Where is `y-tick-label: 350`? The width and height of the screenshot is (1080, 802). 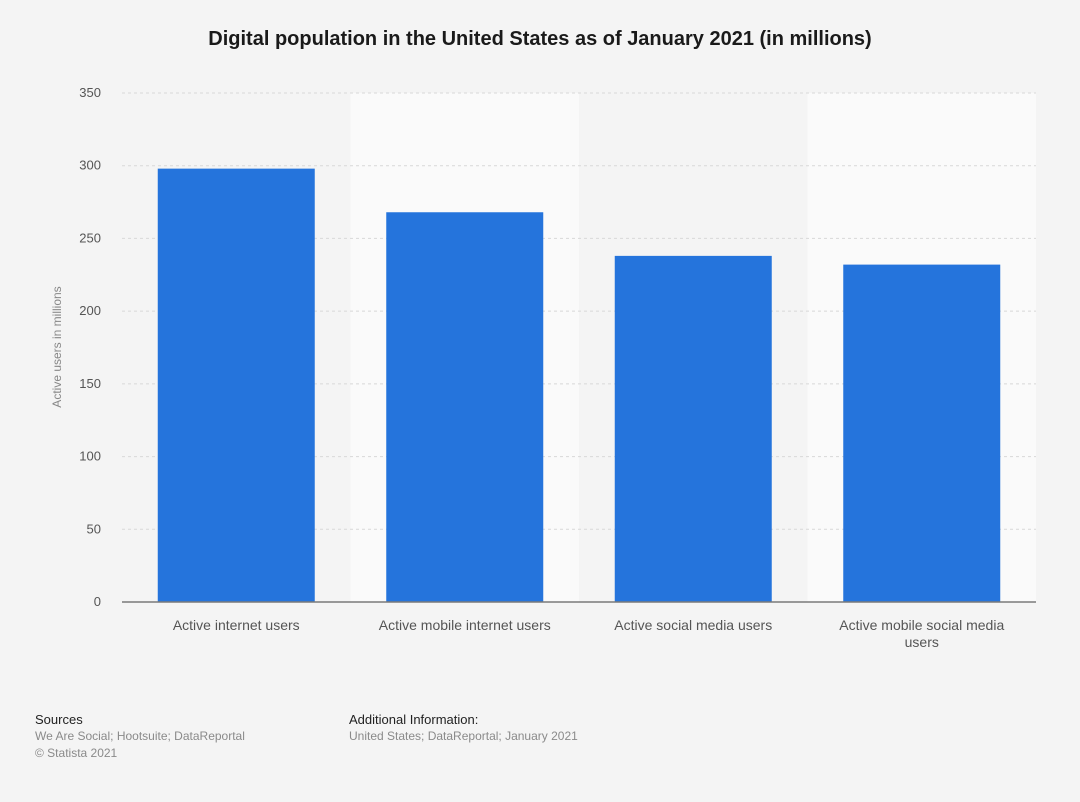
y-tick-label: 350 is located at coordinates (90, 92).